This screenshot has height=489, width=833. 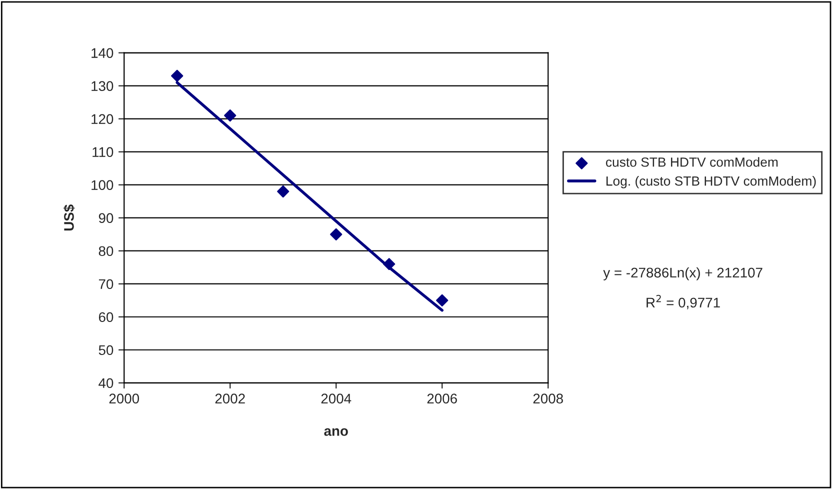 I want to click on y-tick-label: 120, so click(x=103, y=119).